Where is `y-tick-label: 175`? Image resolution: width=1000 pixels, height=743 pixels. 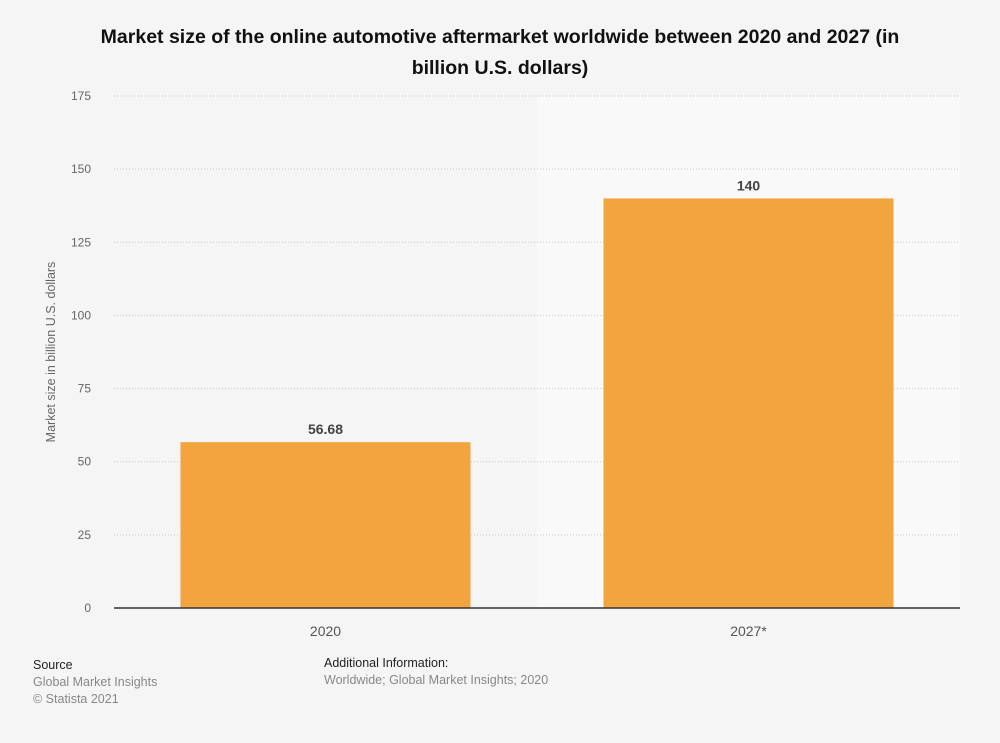 y-tick-label: 175 is located at coordinates (81, 96).